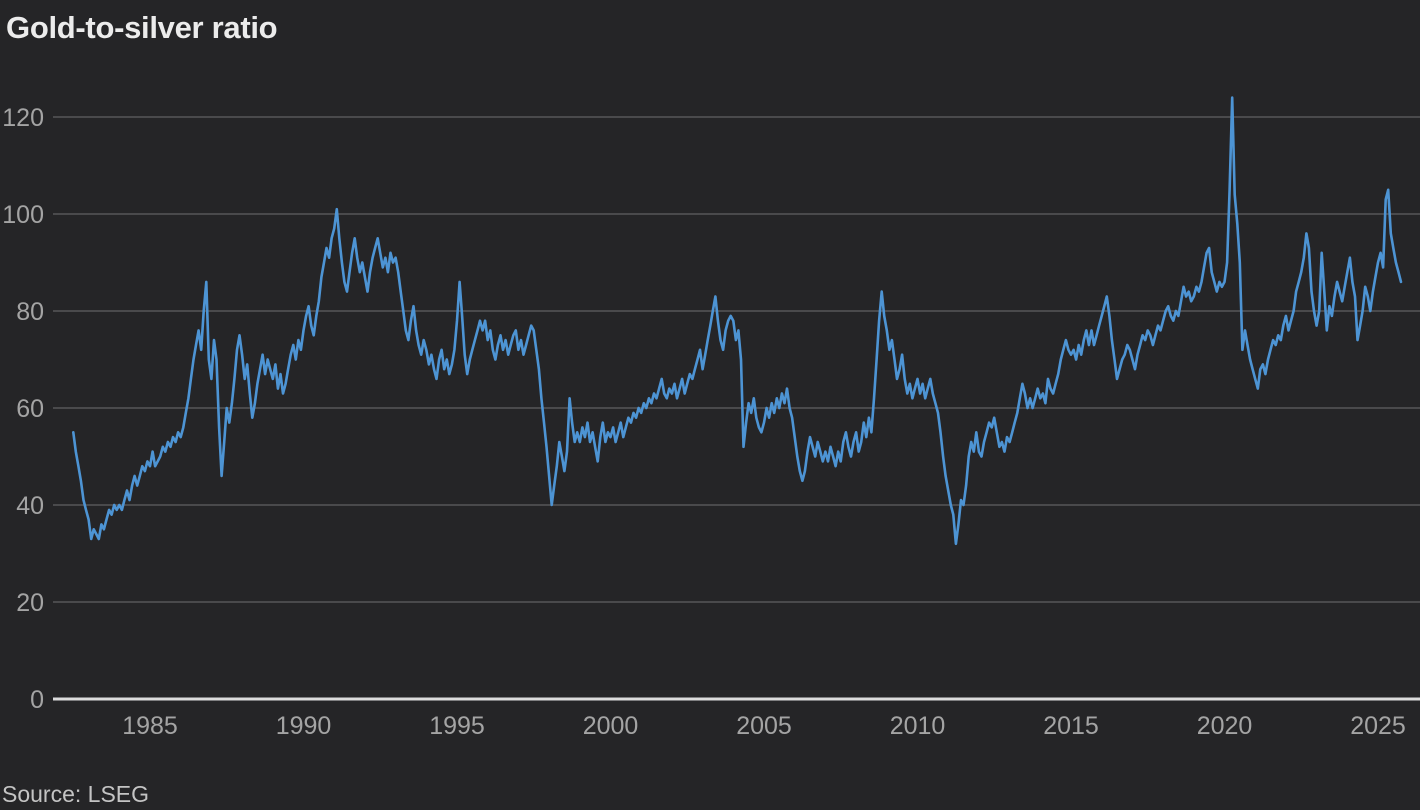 The width and height of the screenshot is (1420, 810). What do you see at coordinates (37, 700) in the screenshot?
I see `y-tick-label-0: 0` at bounding box center [37, 700].